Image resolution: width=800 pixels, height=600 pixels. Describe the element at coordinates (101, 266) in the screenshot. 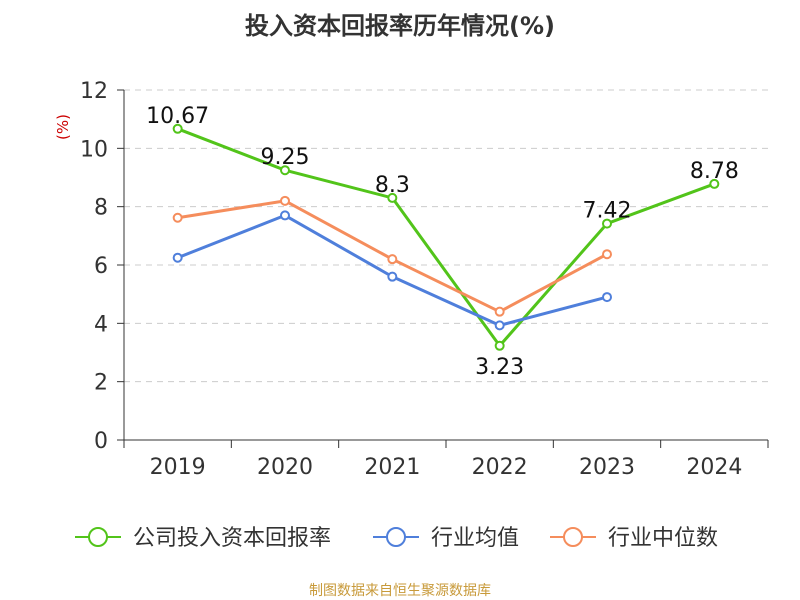

I see `y-tick-label: 6` at that location.